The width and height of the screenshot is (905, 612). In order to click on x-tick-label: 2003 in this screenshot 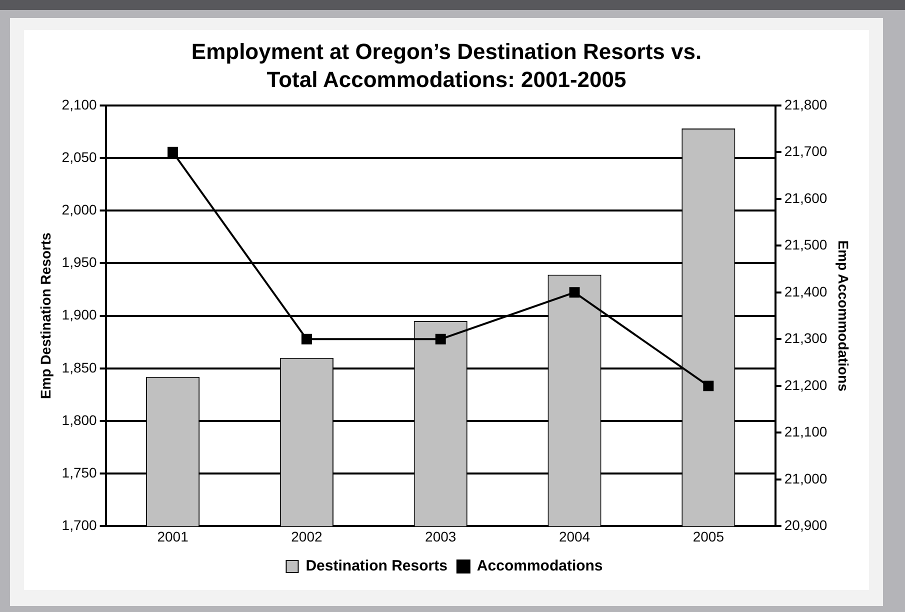, I will do `click(440, 536)`.